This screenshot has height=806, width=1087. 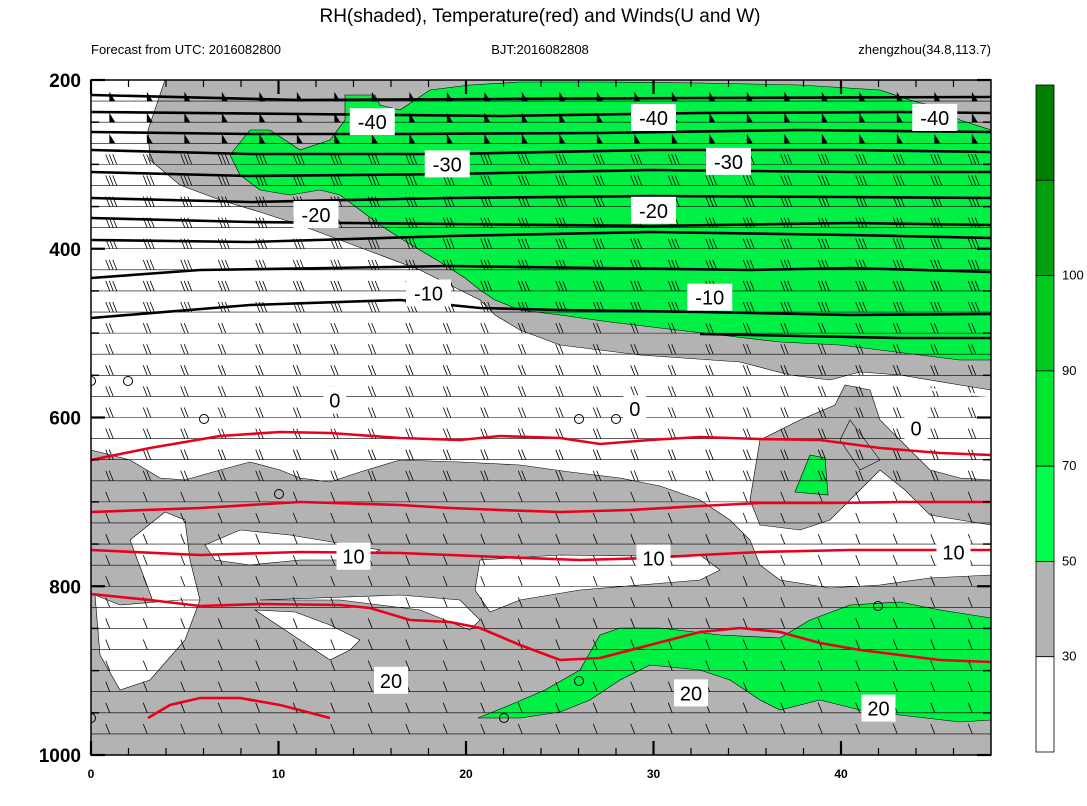 What do you see at coordinates (653, 212) in the screenshot?
I see `temperature-label-text: -20` at bounding box center [653, 212].